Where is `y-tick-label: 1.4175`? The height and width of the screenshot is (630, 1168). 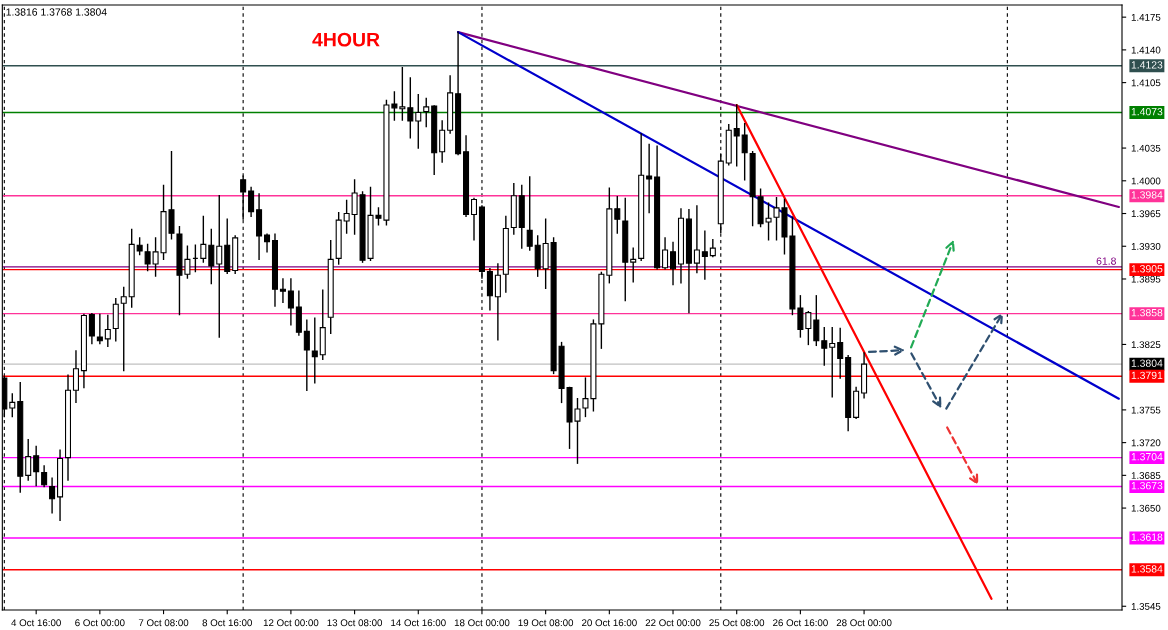 y-tick-label: 1.4175 is located at coordinates (1146, 17).